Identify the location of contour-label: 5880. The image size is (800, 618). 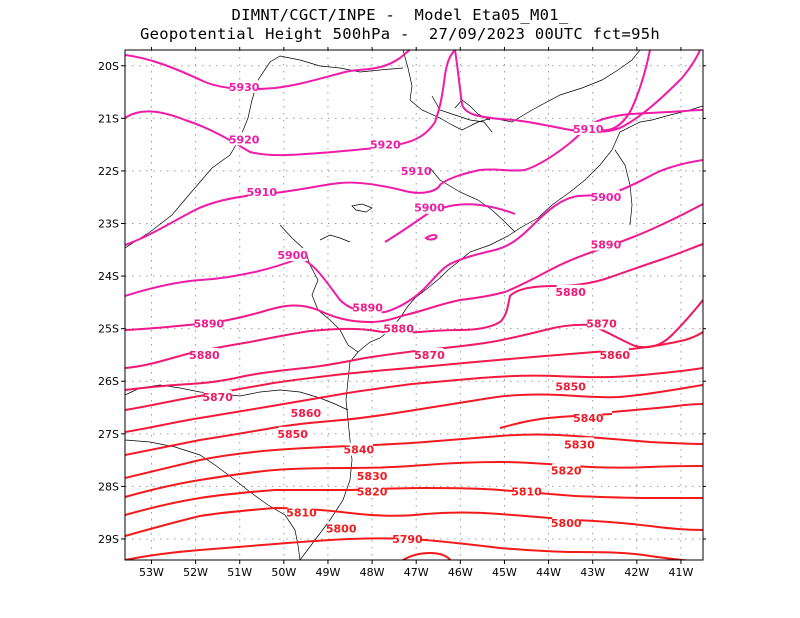
(398, 329).